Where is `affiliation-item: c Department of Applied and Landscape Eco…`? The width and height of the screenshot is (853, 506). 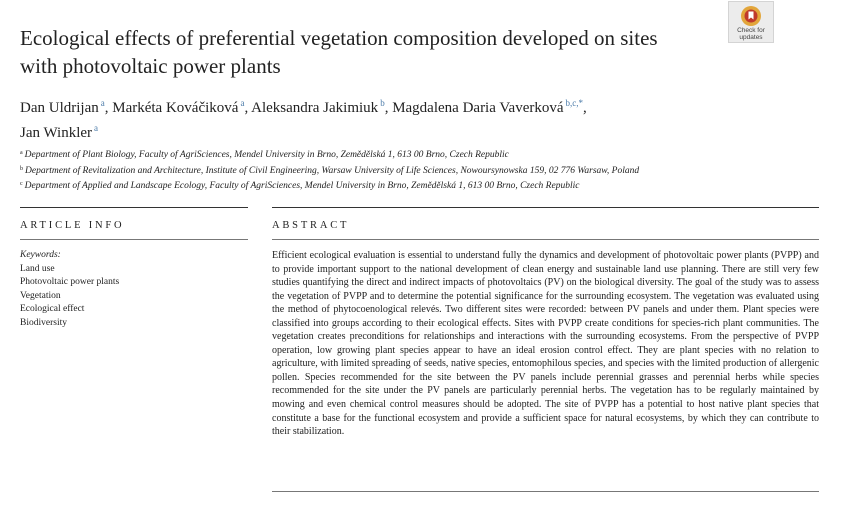 affiliation-item: c Department of Applied and Landscape Eco… is located at coordinates (300, 186).